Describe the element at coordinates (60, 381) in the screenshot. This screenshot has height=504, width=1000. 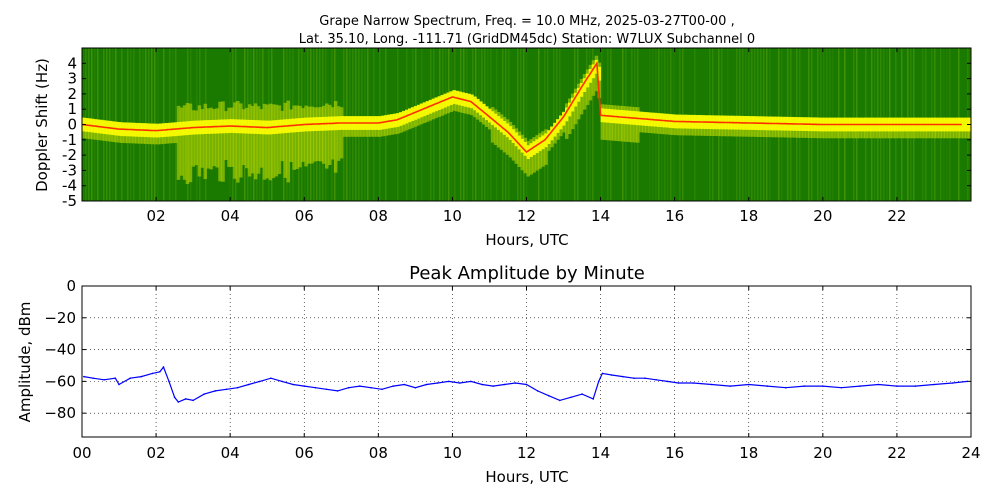
I see `amplitude-ytick-label: −60` at that location.